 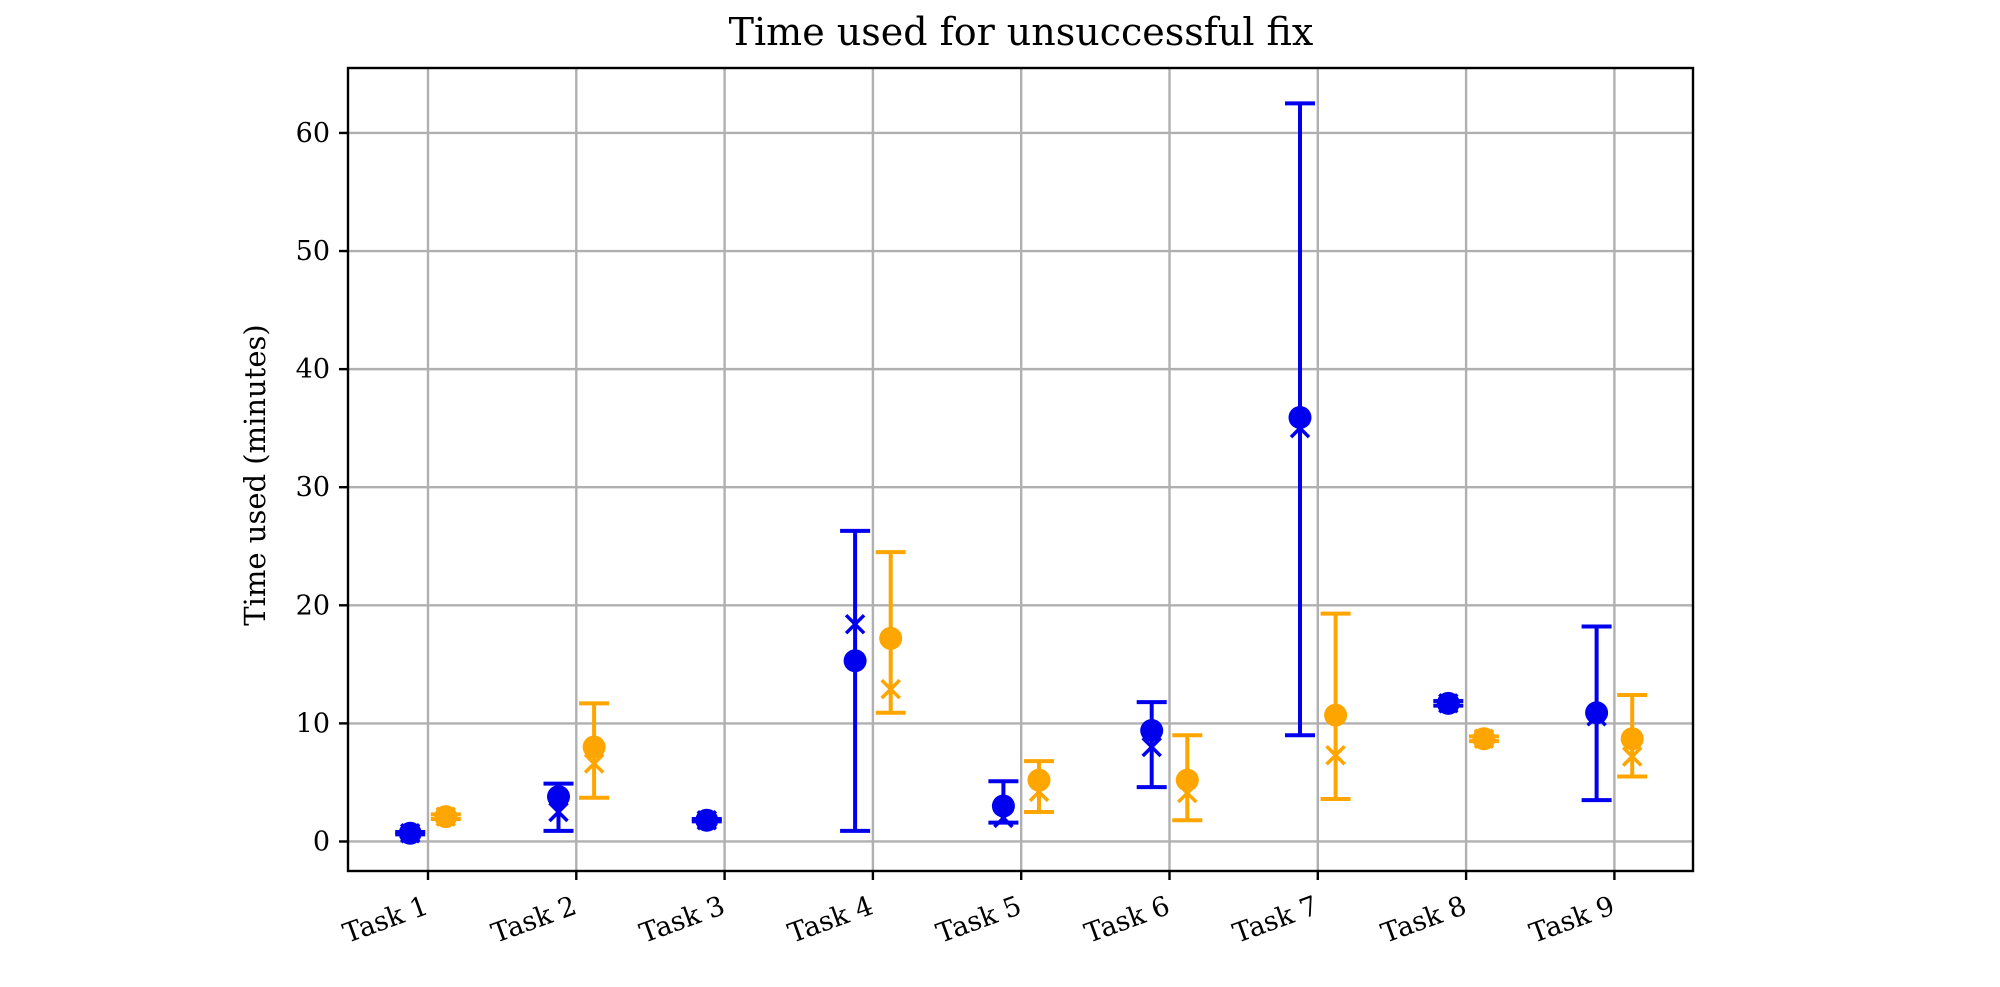 I want to click on x-tick-label: Task 8, so click(x=1423, y=919).